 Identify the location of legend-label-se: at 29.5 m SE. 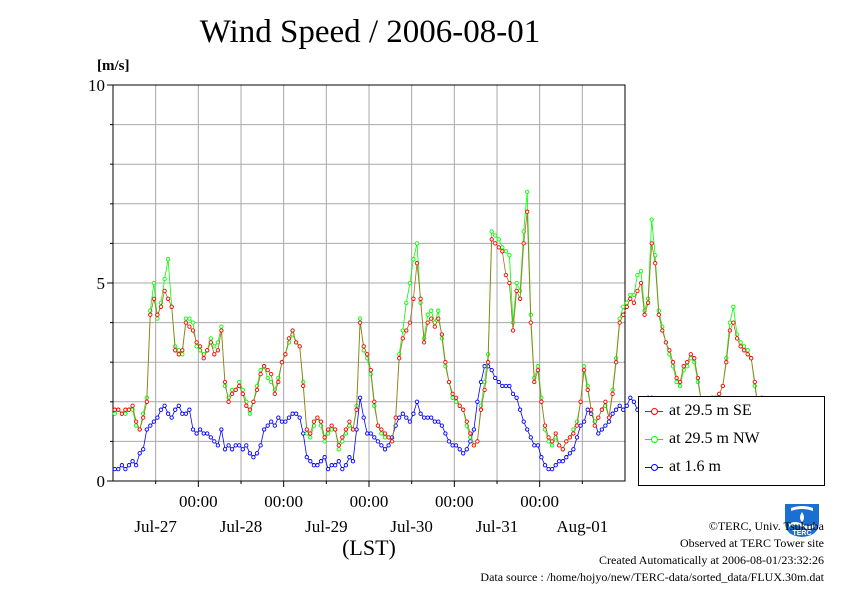
(710, 410).